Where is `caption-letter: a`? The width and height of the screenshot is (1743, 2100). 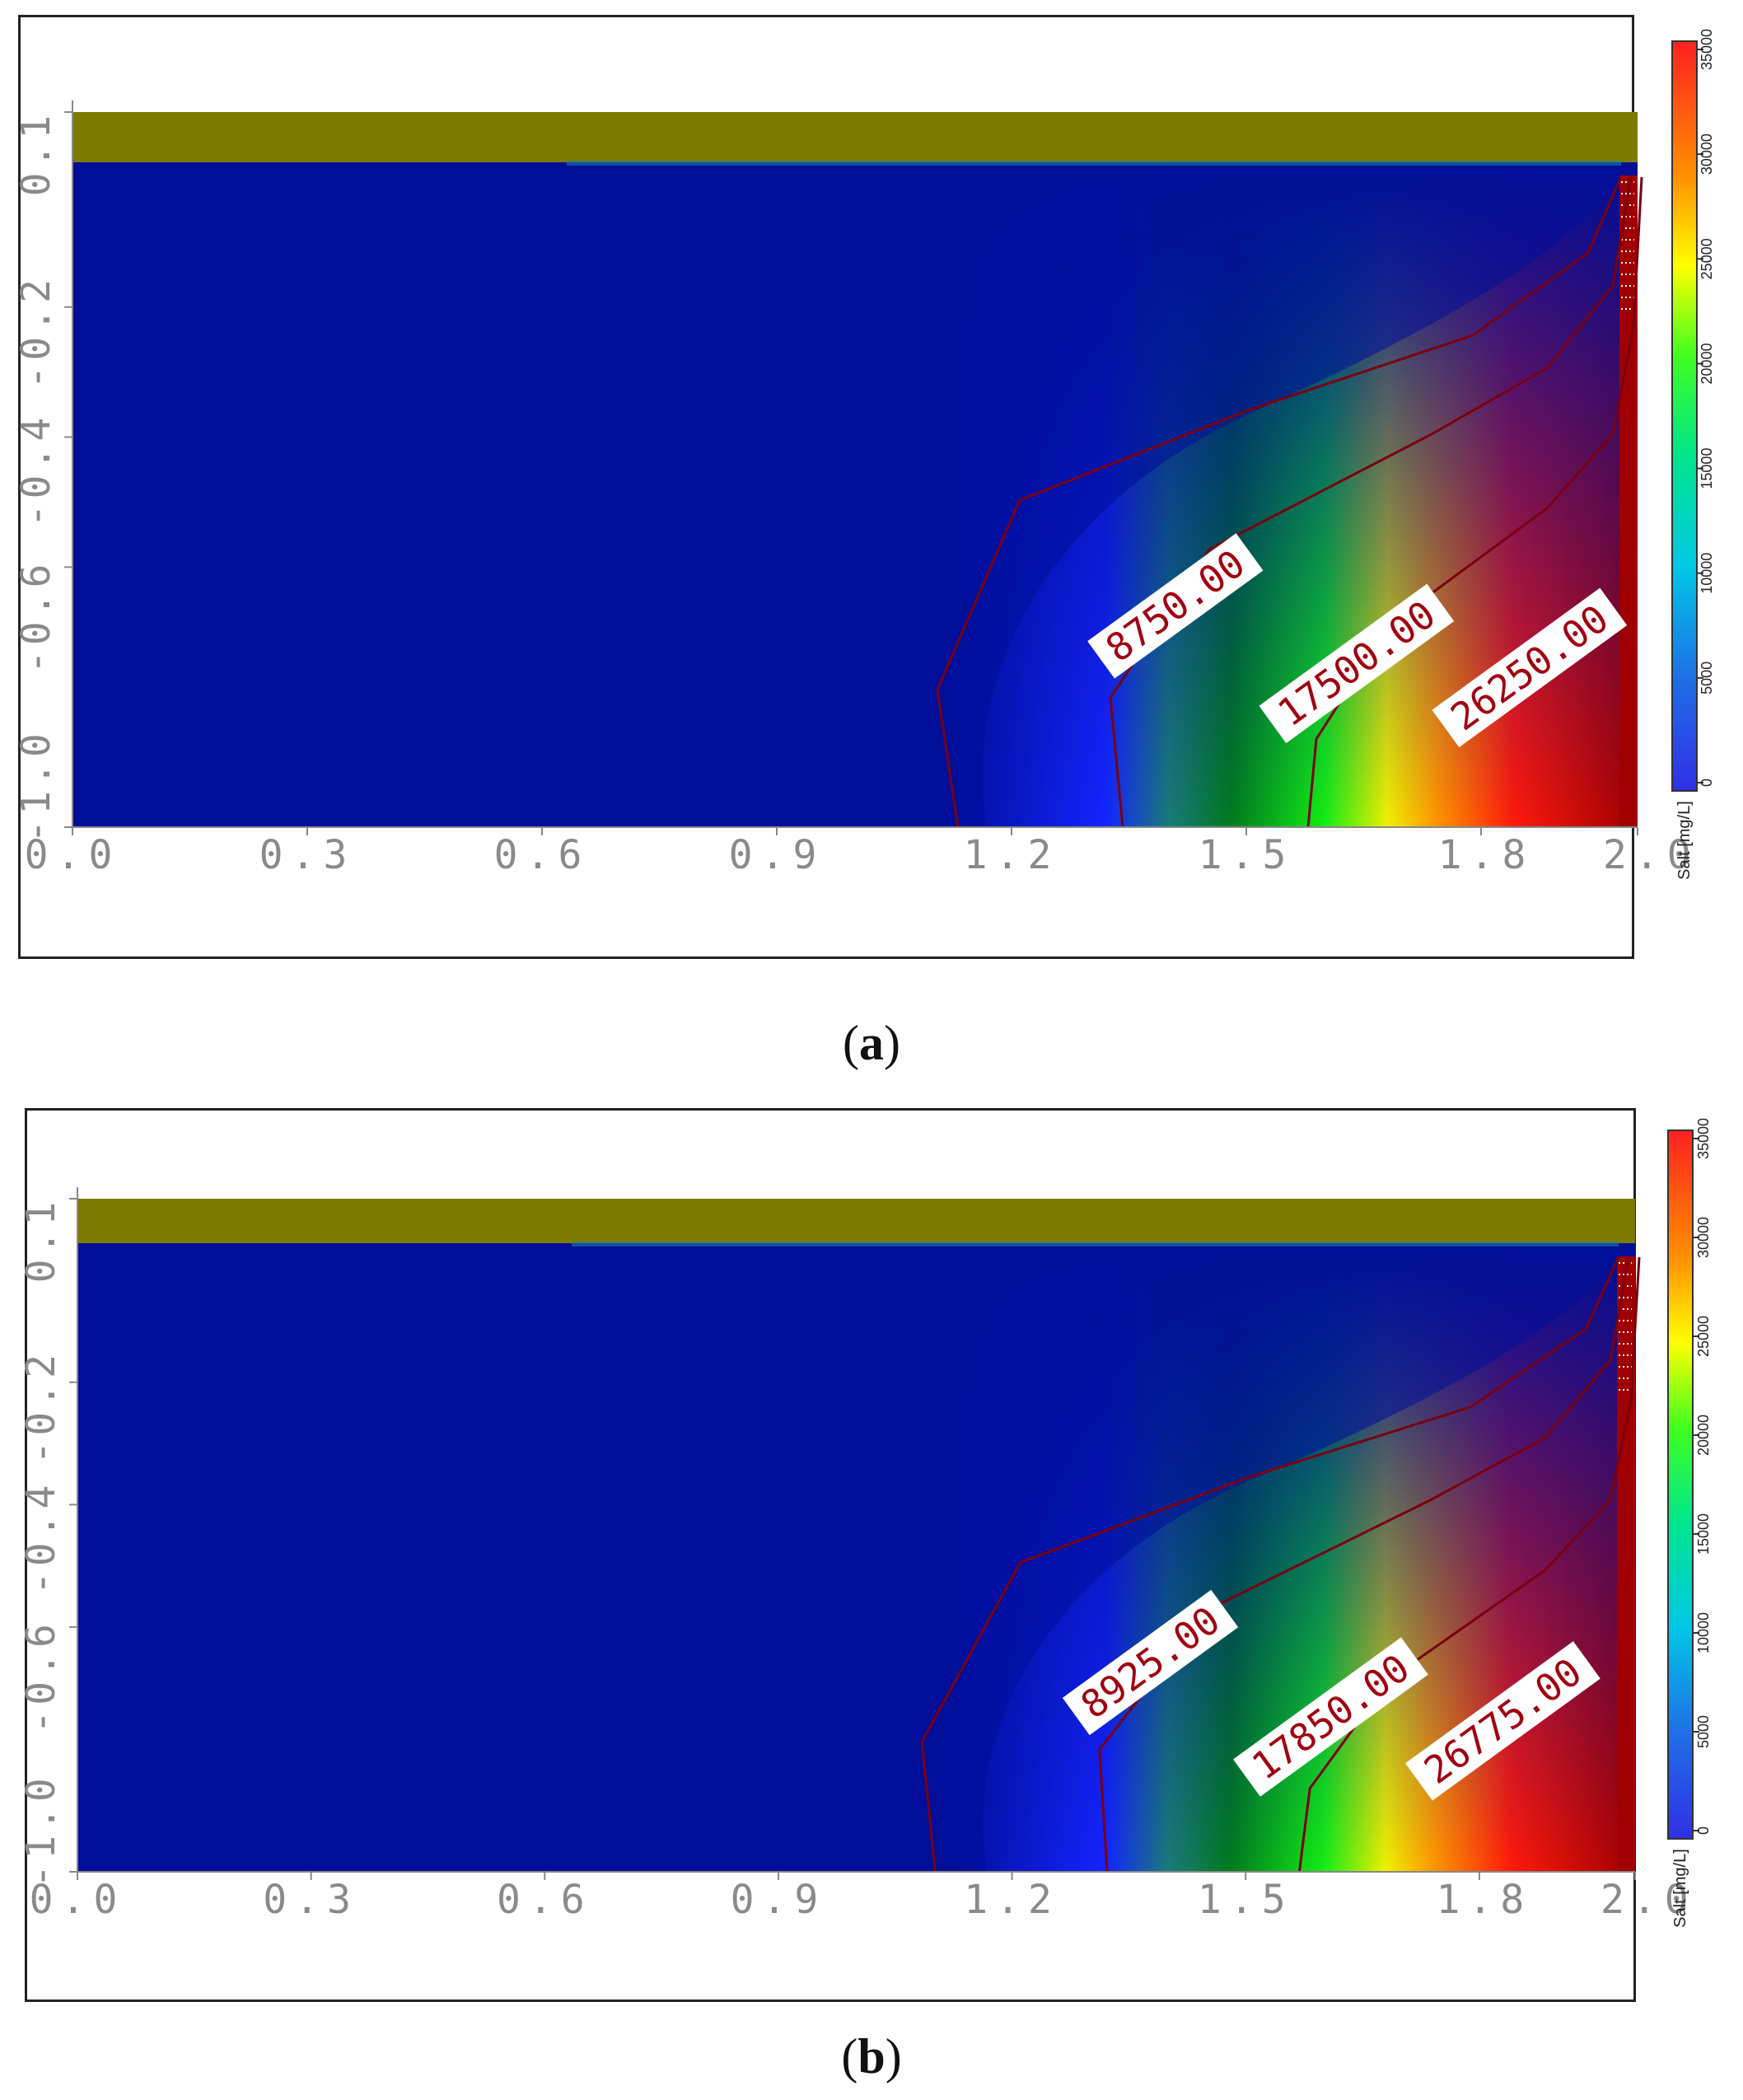 caption-letter: a is located at coordinates (871, 1043).